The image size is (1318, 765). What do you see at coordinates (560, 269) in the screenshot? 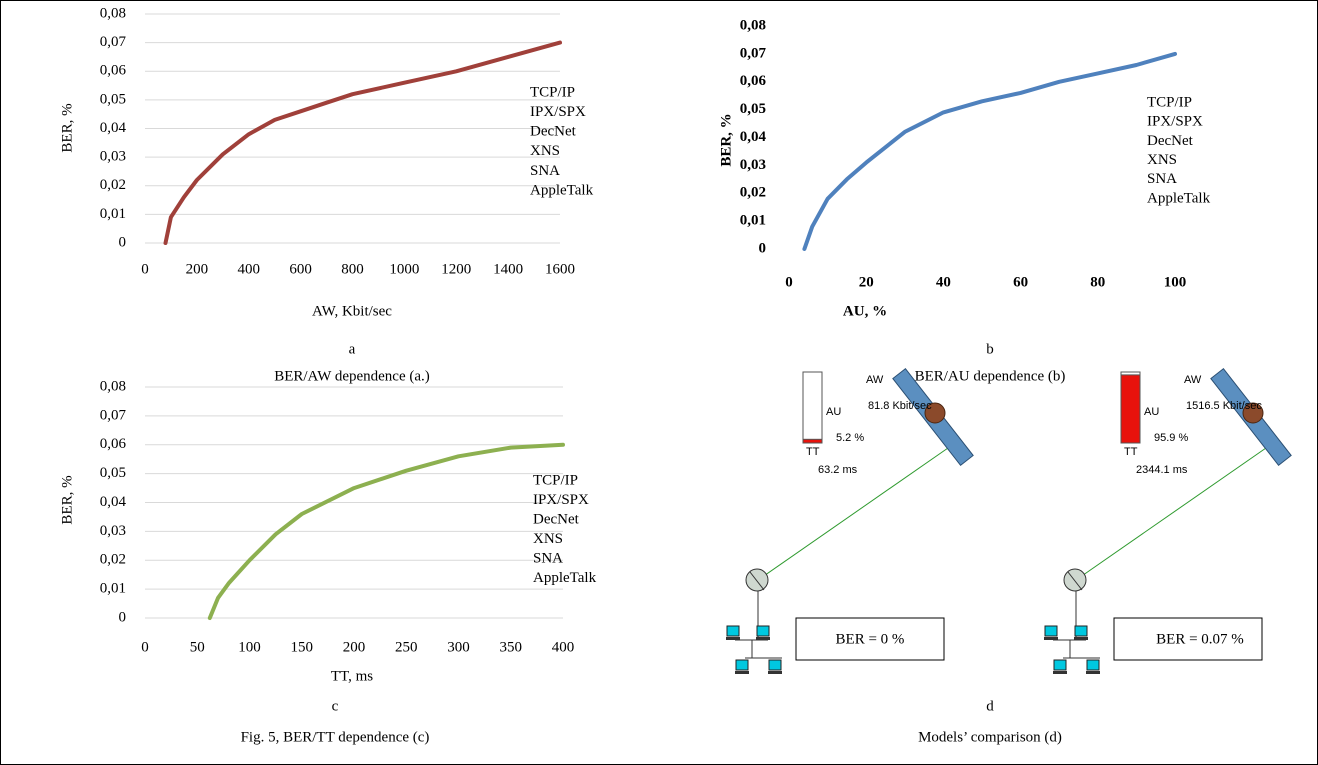
I see `x-tick-label: 1600` at bounding box center [560, 269].